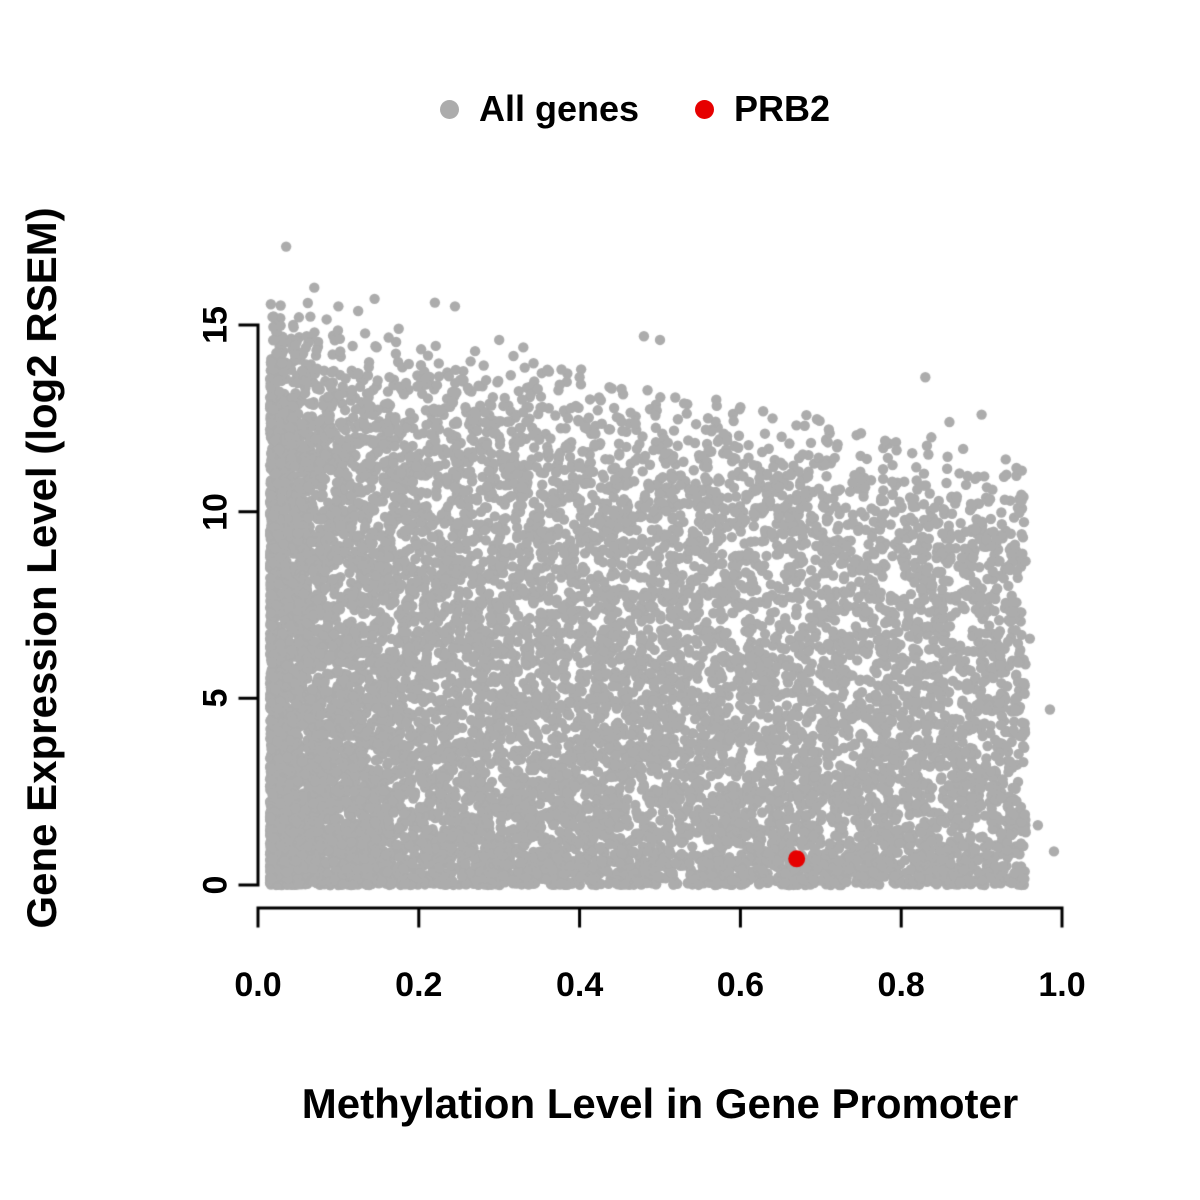 The image size is (1200, 1200). I want to click on legend-item-prb2: PRB2, so click(762, 109).